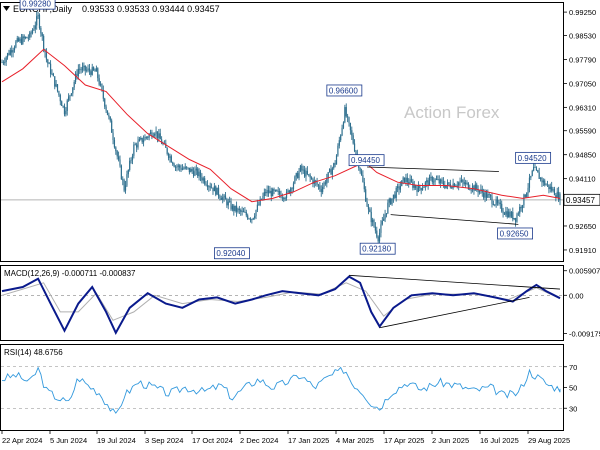 The width and height of the screenshot is (600, 450). I want to click on y-tick-label: -0.009175, so click(584, 333).